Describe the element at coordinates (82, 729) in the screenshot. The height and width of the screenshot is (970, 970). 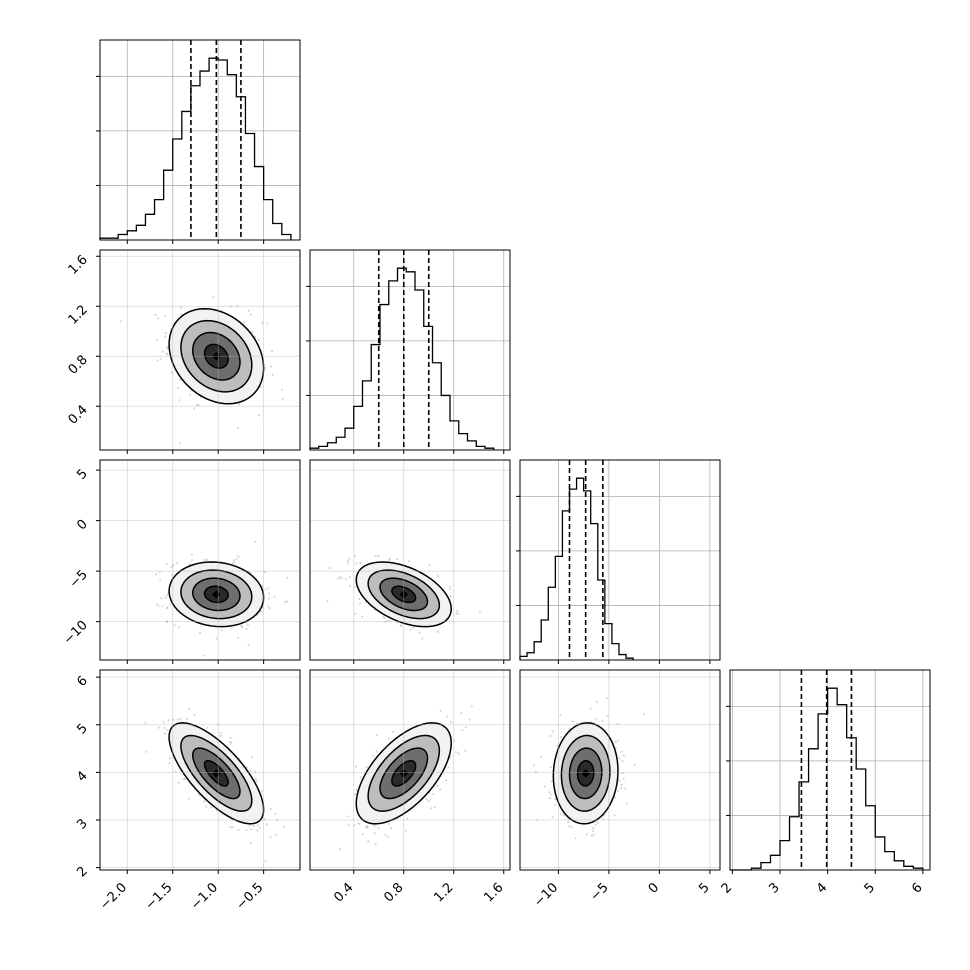
I see `y-tick-label: 5` at that location.